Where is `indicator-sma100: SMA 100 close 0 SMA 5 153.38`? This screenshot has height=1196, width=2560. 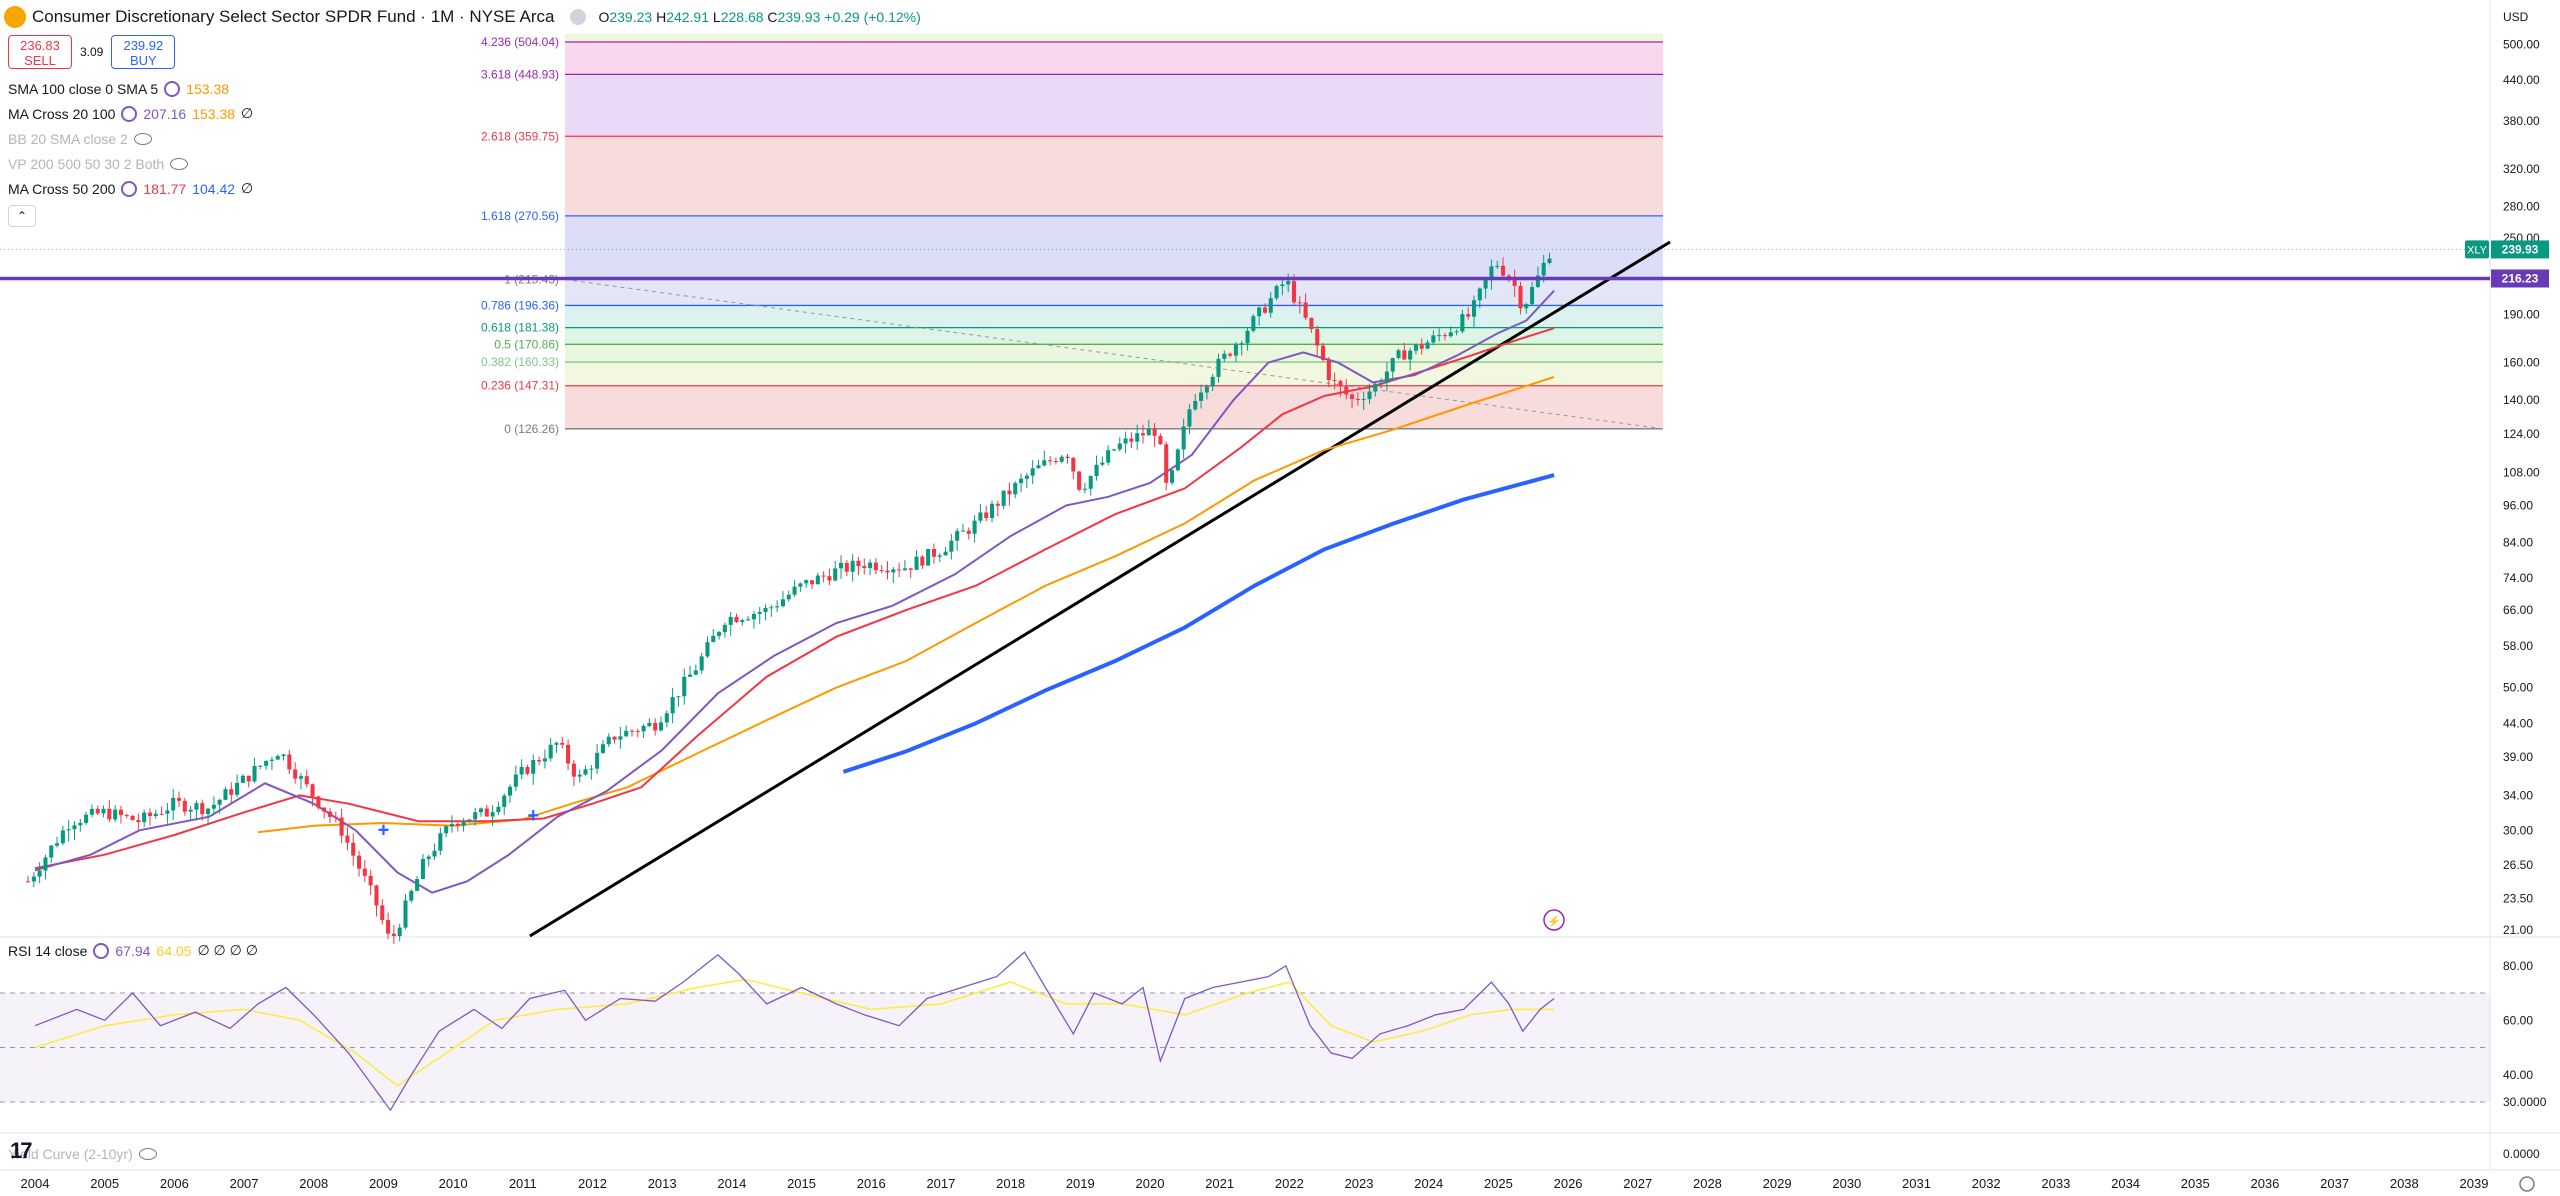
indicator-sma100: SMA 100 close 0 SMA 5 153.38 is located at coordinates (130, 88).